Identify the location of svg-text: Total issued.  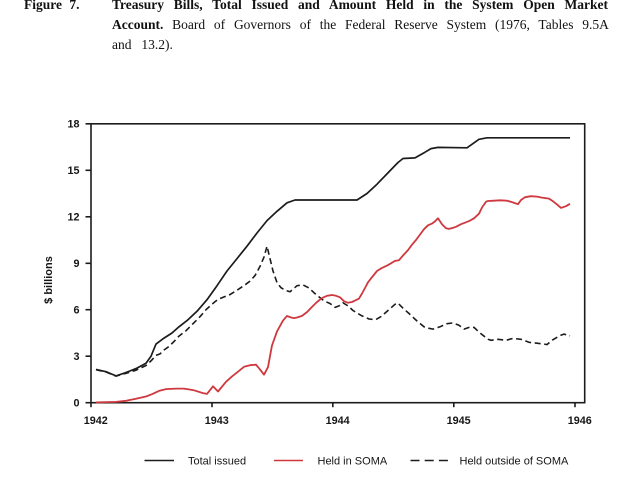
(217, 462).